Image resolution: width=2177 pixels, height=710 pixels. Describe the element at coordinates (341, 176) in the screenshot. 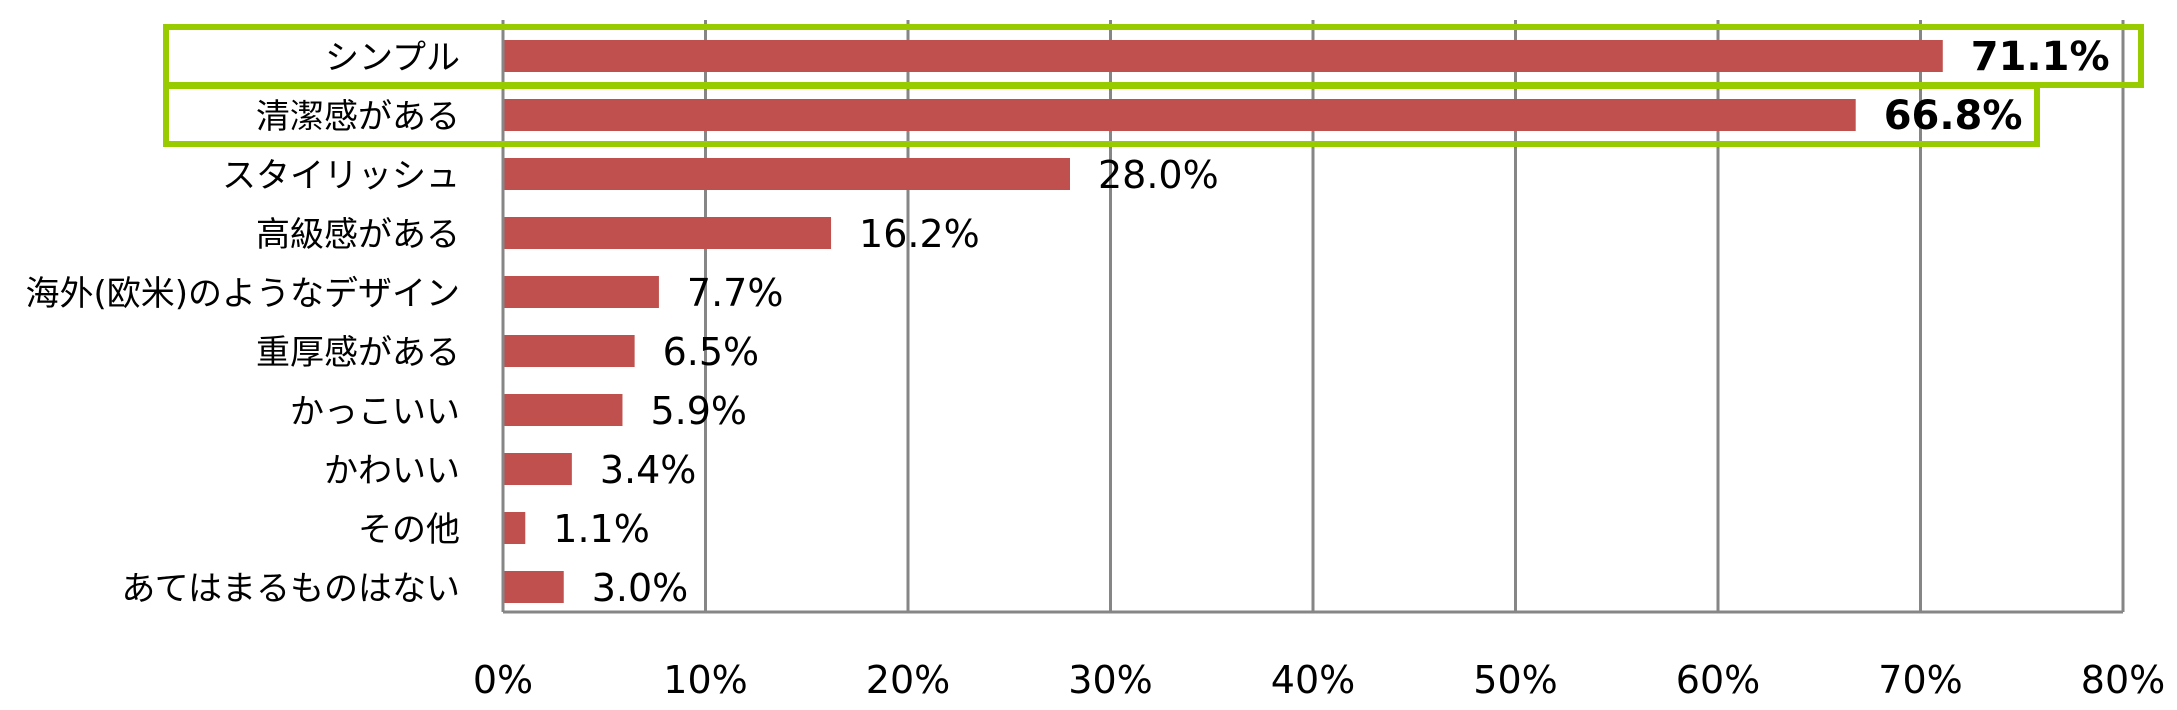

I see `category-label: スタイリッシュ` at that location.